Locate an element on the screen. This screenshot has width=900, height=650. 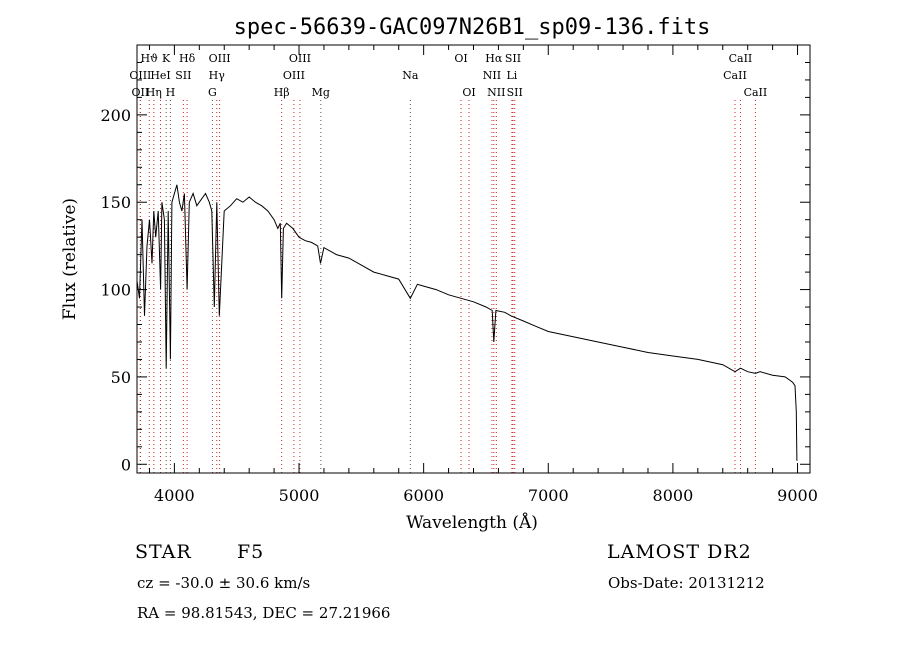
x-tick-label-3: 7000 is located at coordinates (548, 495).